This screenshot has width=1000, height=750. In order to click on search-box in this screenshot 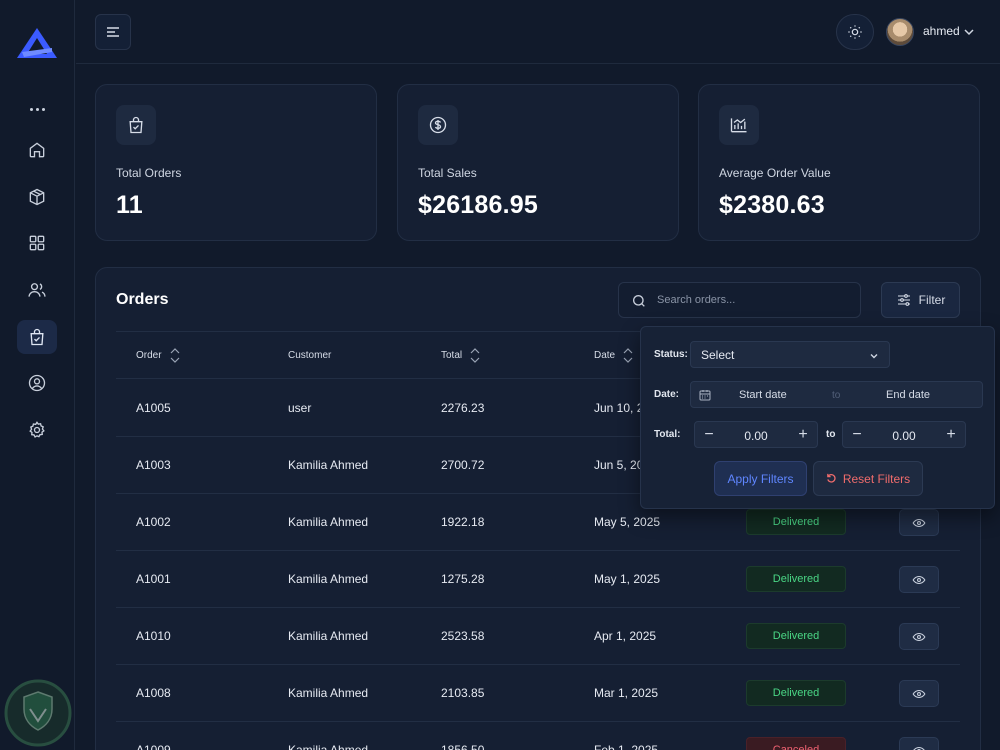, I will do `click(739, 300)`.